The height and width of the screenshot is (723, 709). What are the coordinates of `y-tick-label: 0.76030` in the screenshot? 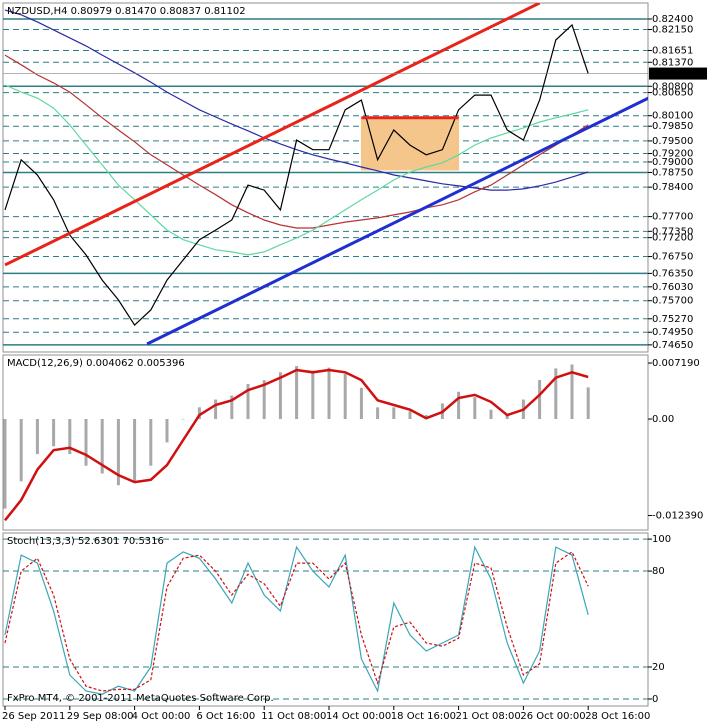 It's located at (672, 287).